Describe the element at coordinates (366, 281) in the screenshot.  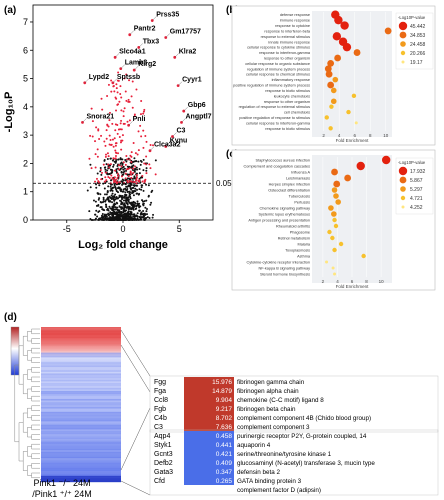
I see `x-tick-label: 8` at that location.